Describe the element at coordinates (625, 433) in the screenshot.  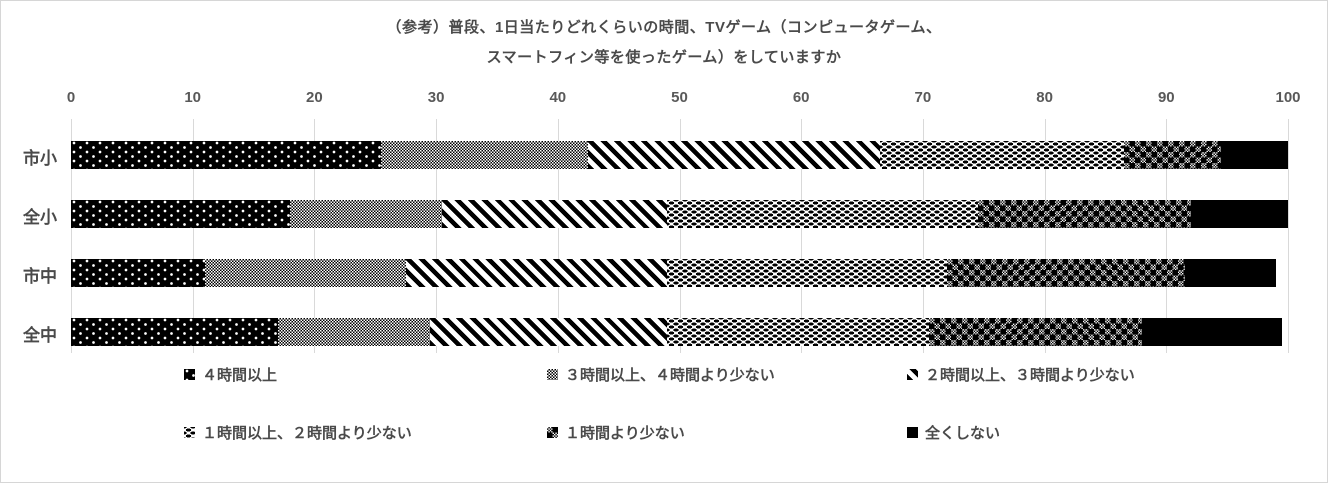
I see `legend-label: １時間より少ない` at that location.